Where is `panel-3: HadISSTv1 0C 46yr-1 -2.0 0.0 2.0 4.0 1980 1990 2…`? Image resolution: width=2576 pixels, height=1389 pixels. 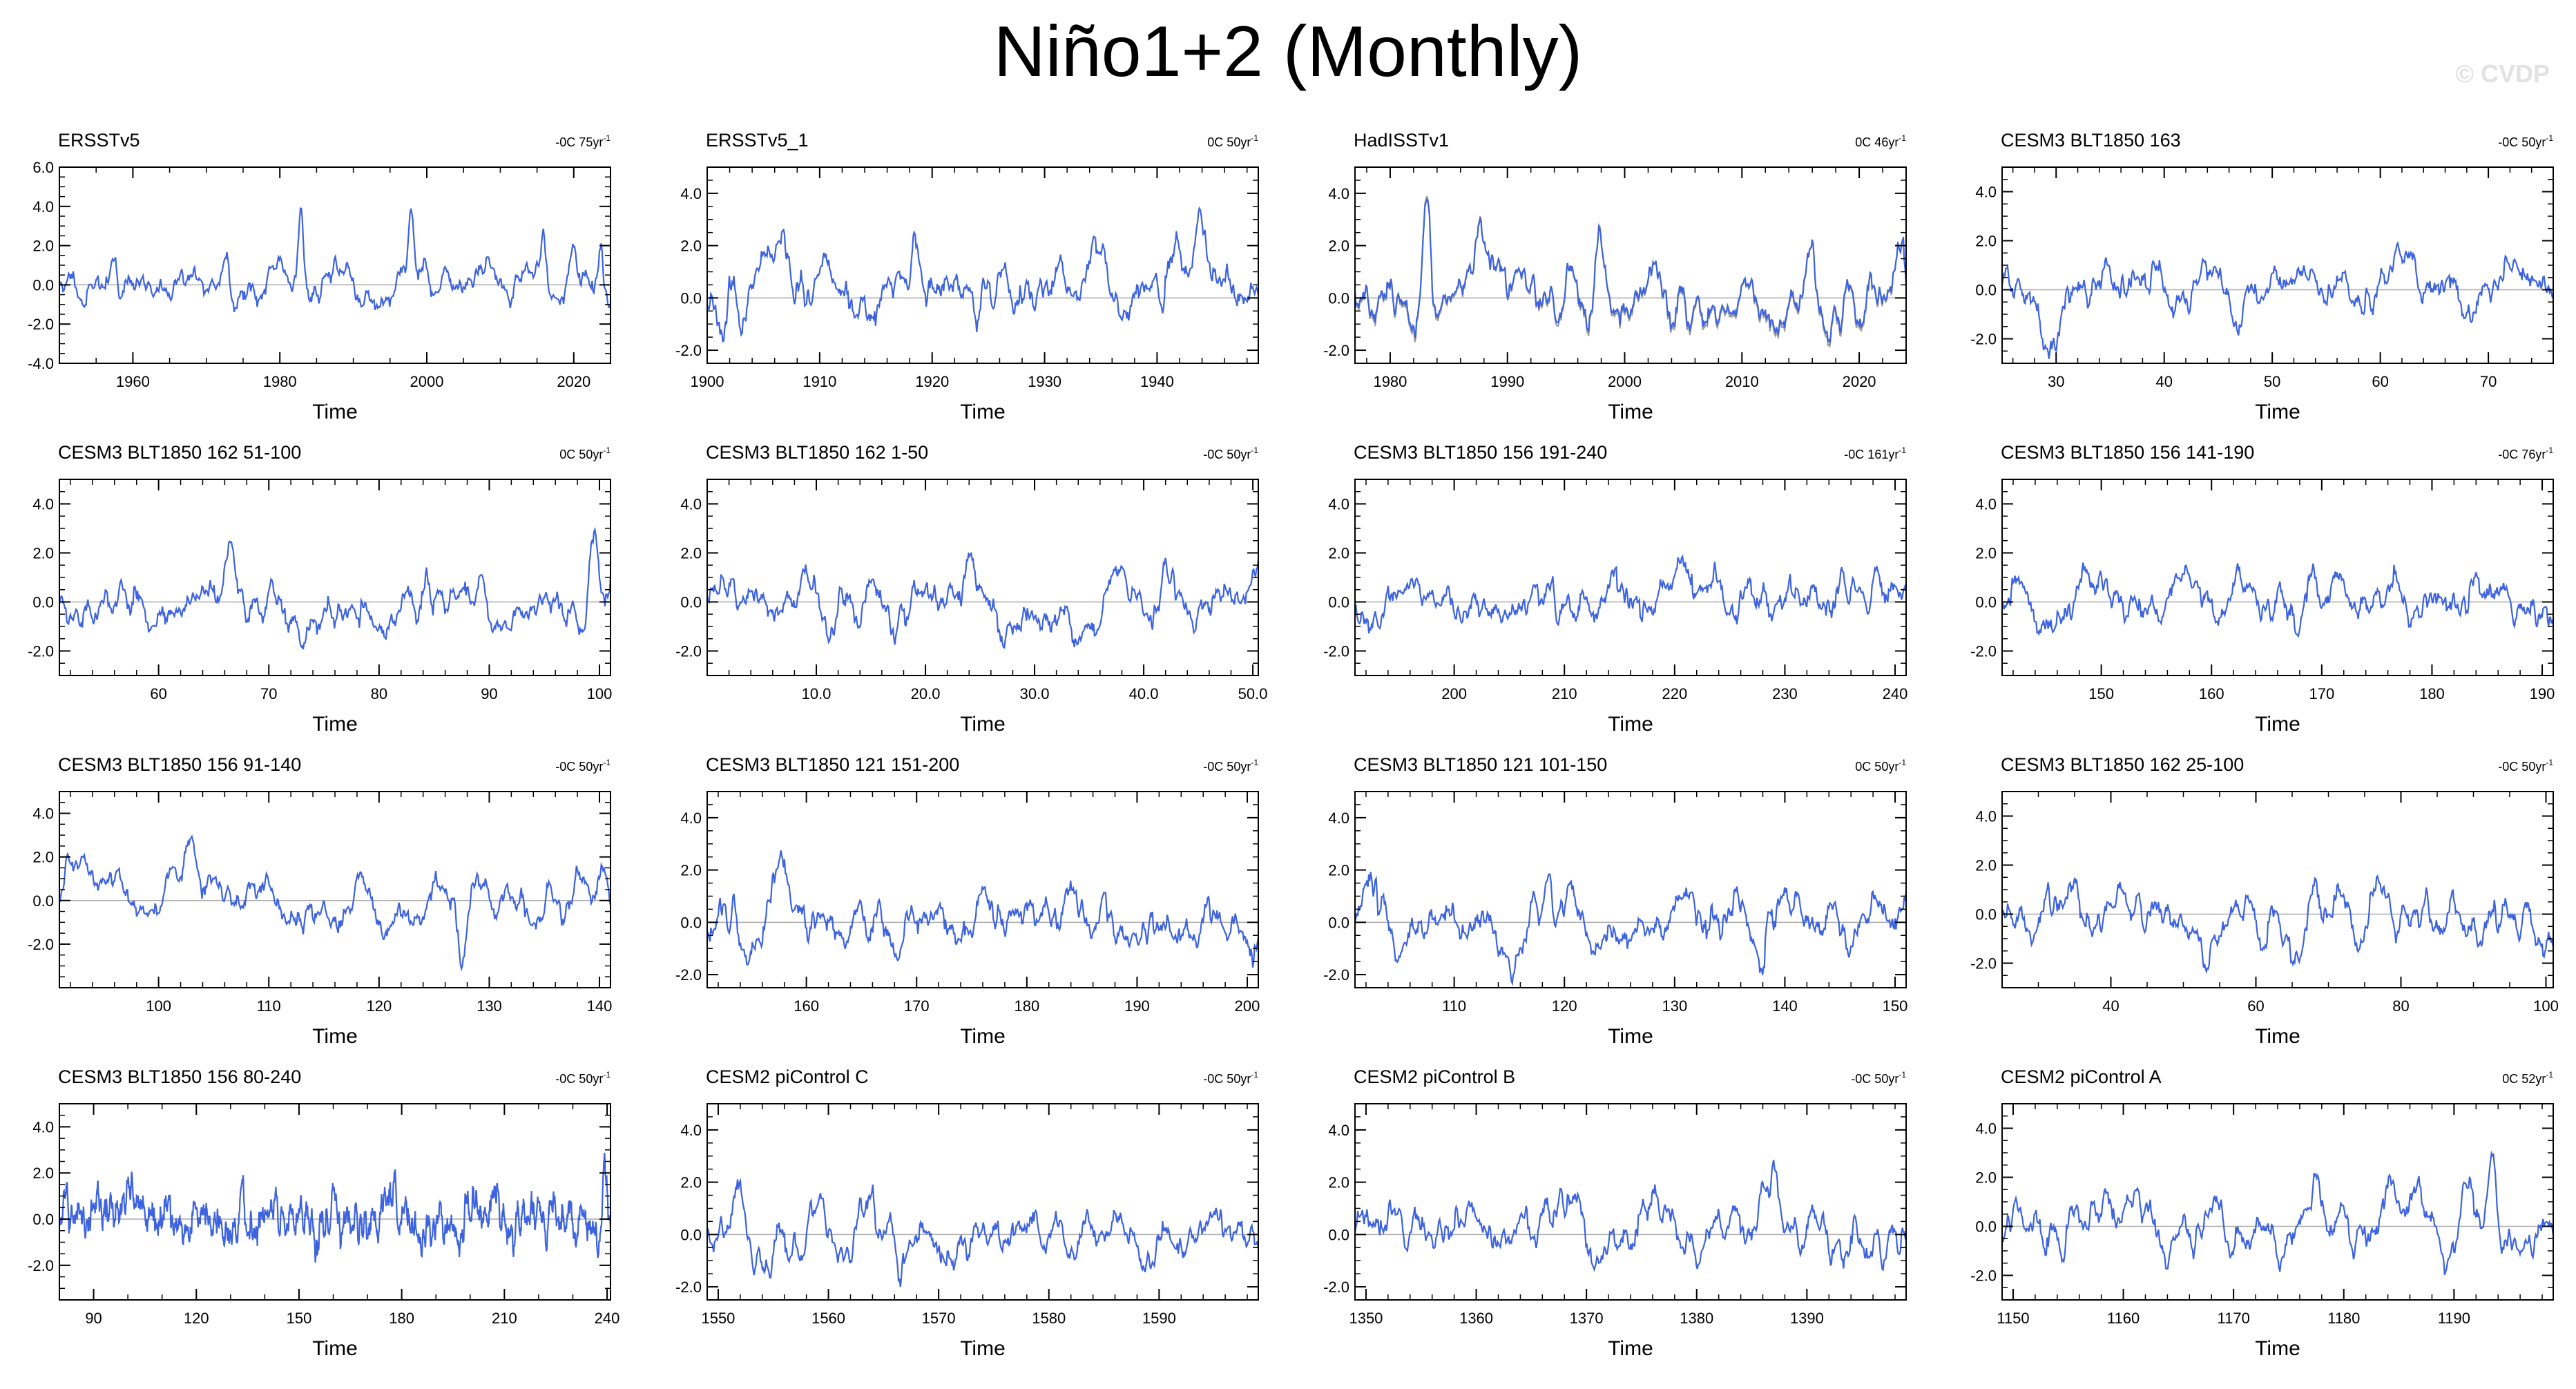 panel-3: HadISSTv1 0C 46yr-1 -2.0 0.0 2.0 4.0 1980 1990 2… is located at coordinates (1615, 276).